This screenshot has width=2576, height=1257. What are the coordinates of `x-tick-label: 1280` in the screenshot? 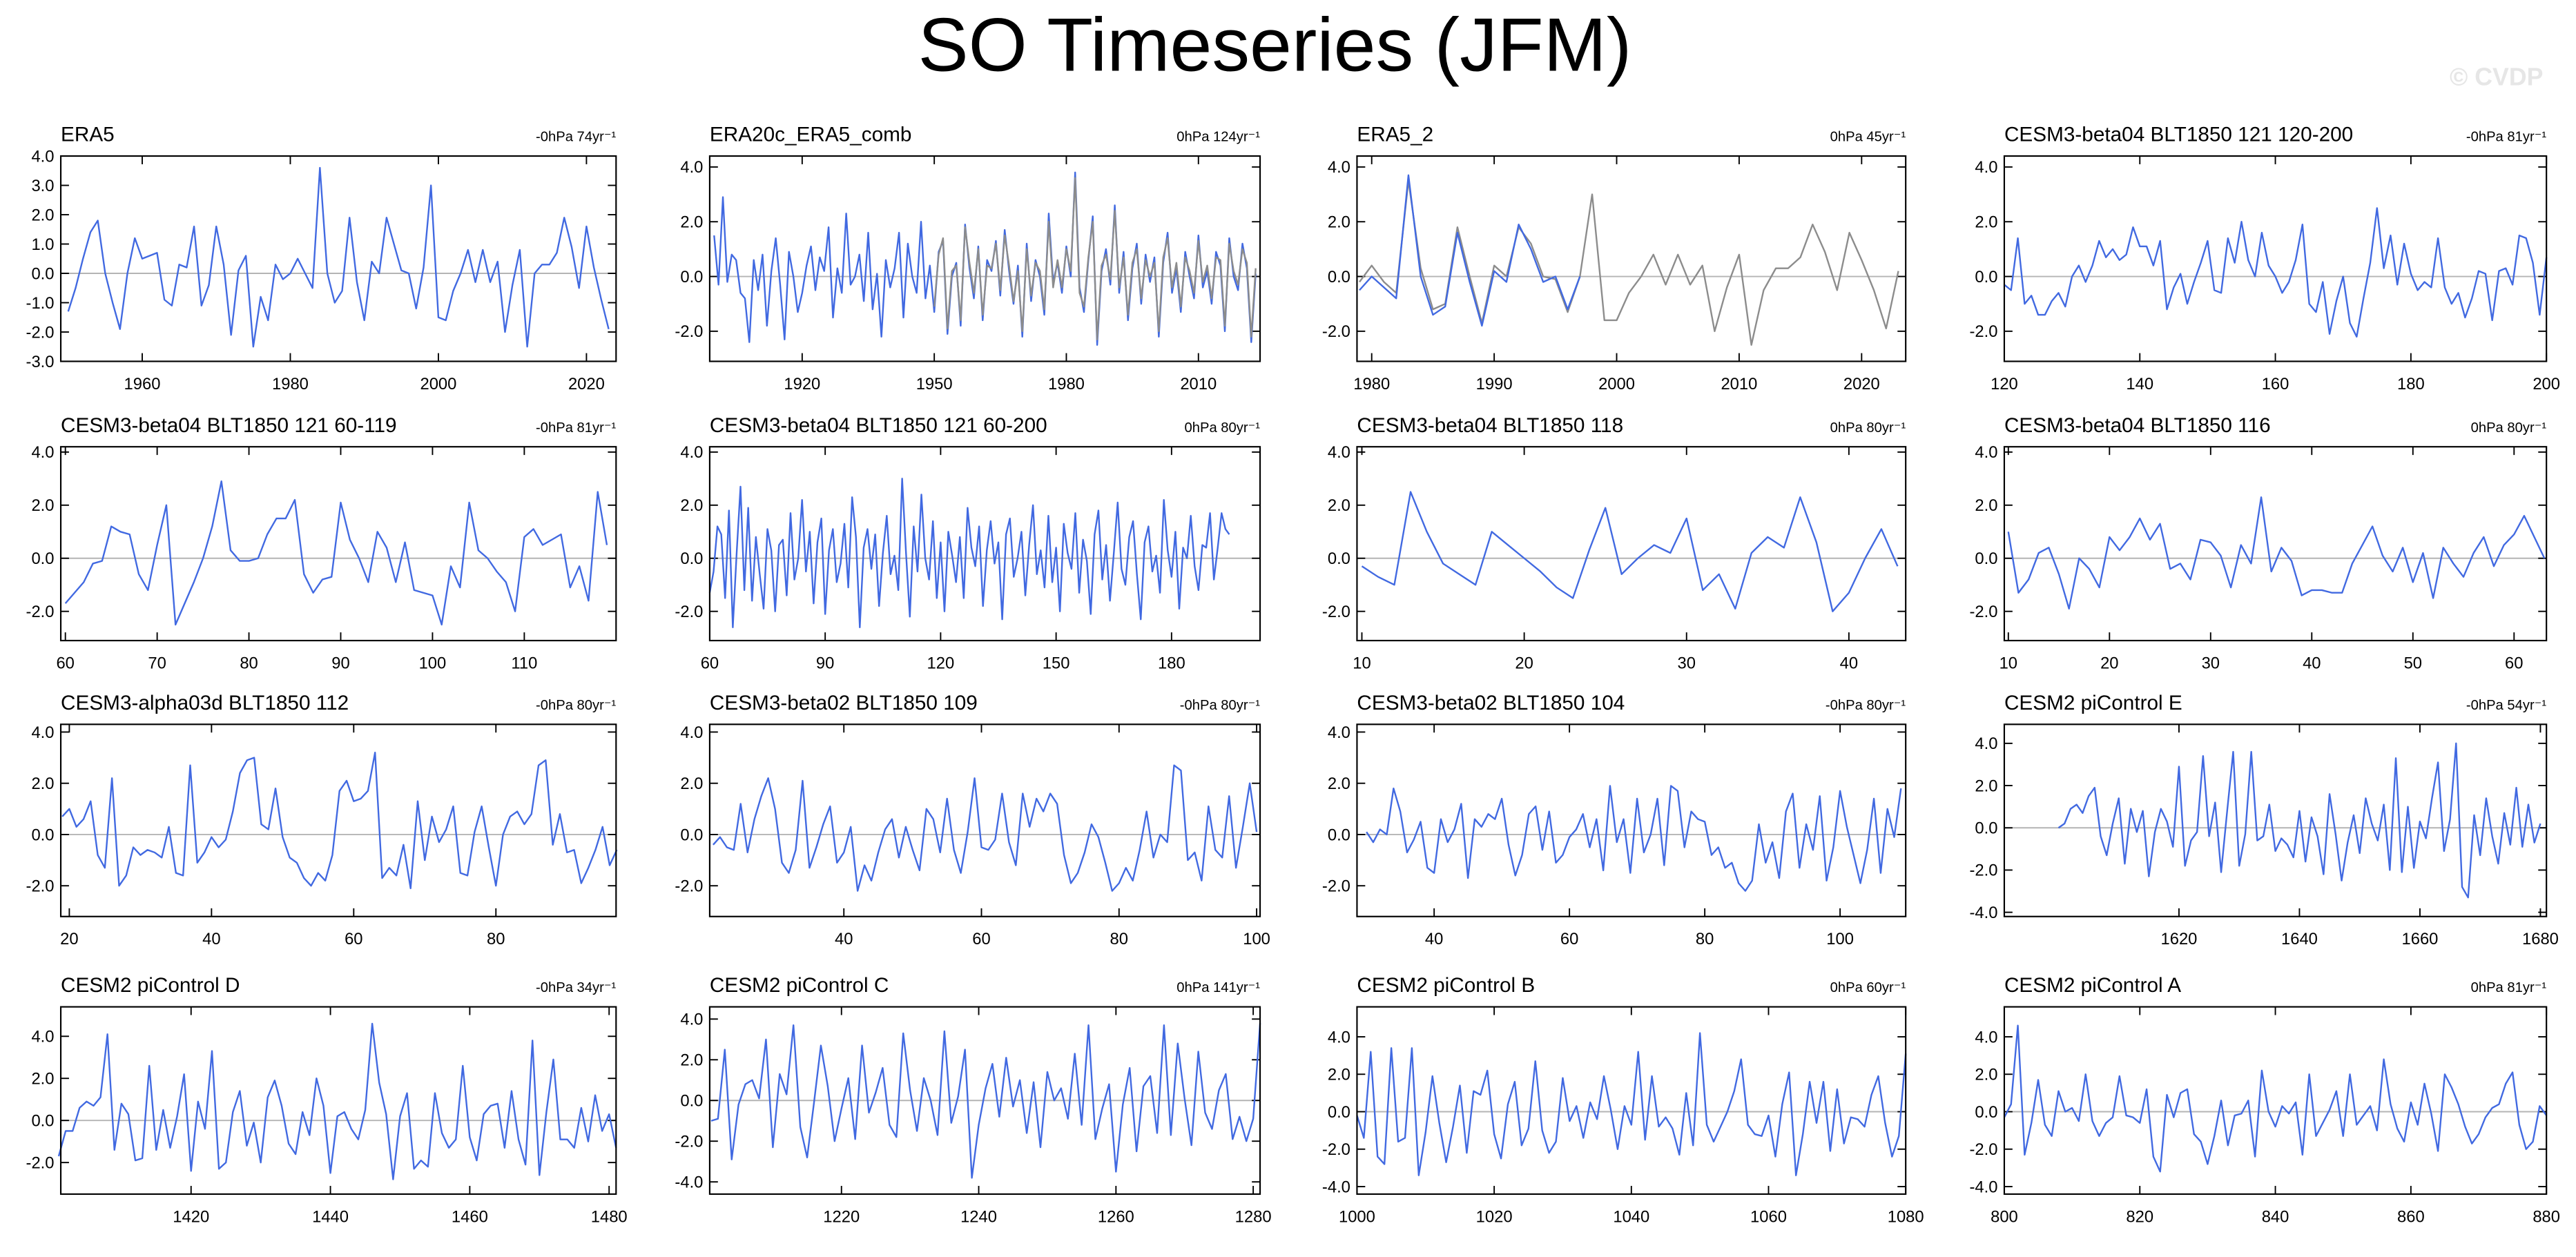 It's located at (1253, 1216).